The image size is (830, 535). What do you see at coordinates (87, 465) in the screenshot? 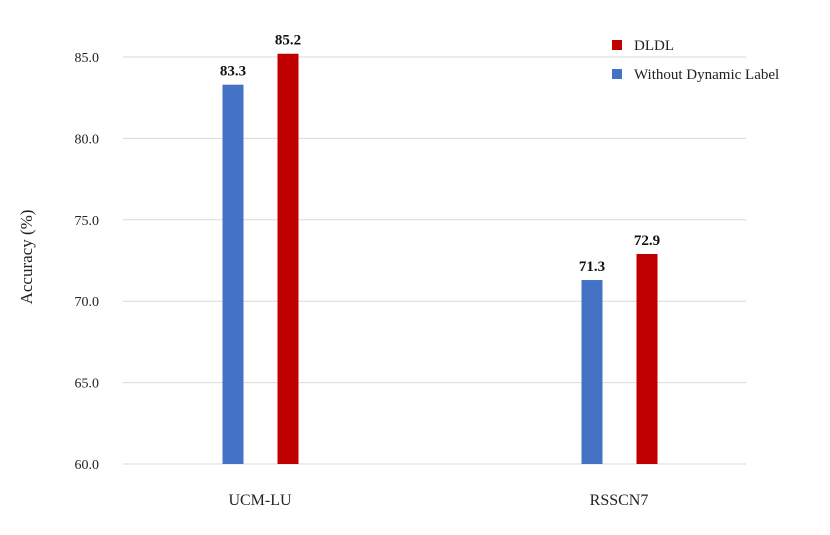
I see `y-tick-label: 60.0` at bounding box center [87, 465].